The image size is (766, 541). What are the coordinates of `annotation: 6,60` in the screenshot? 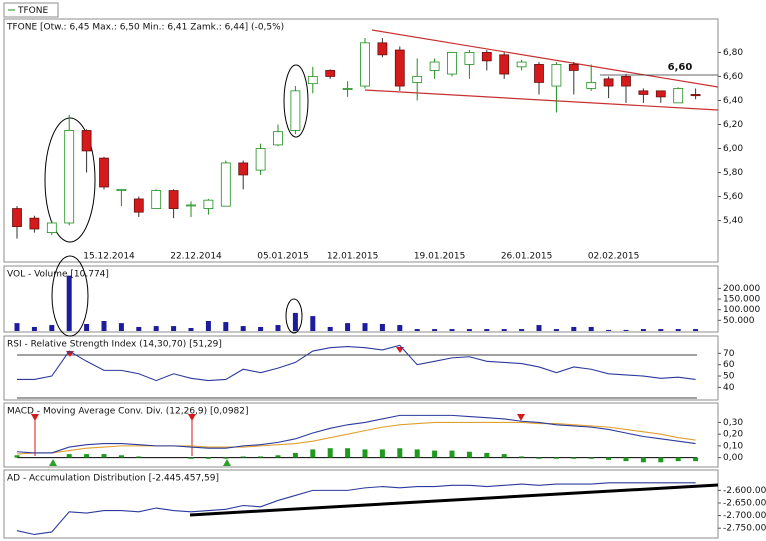 It's located at (680, 67).